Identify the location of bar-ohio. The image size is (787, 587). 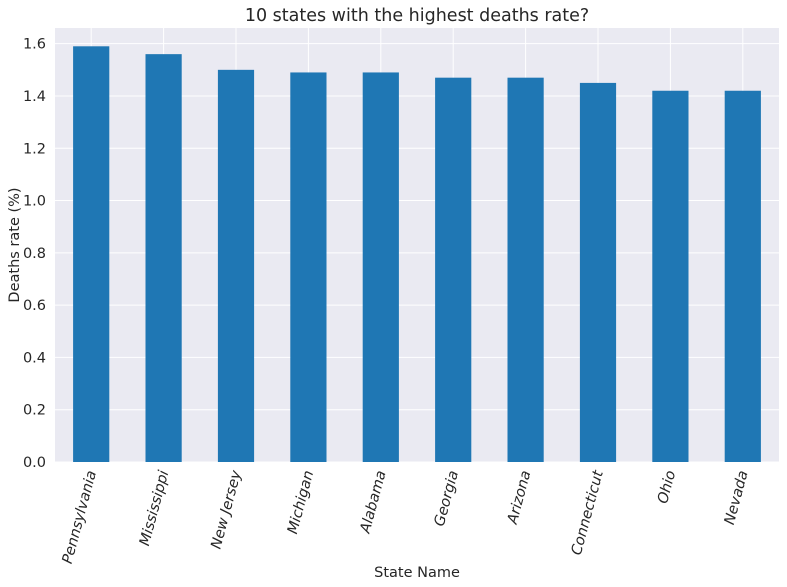
(670, 276).